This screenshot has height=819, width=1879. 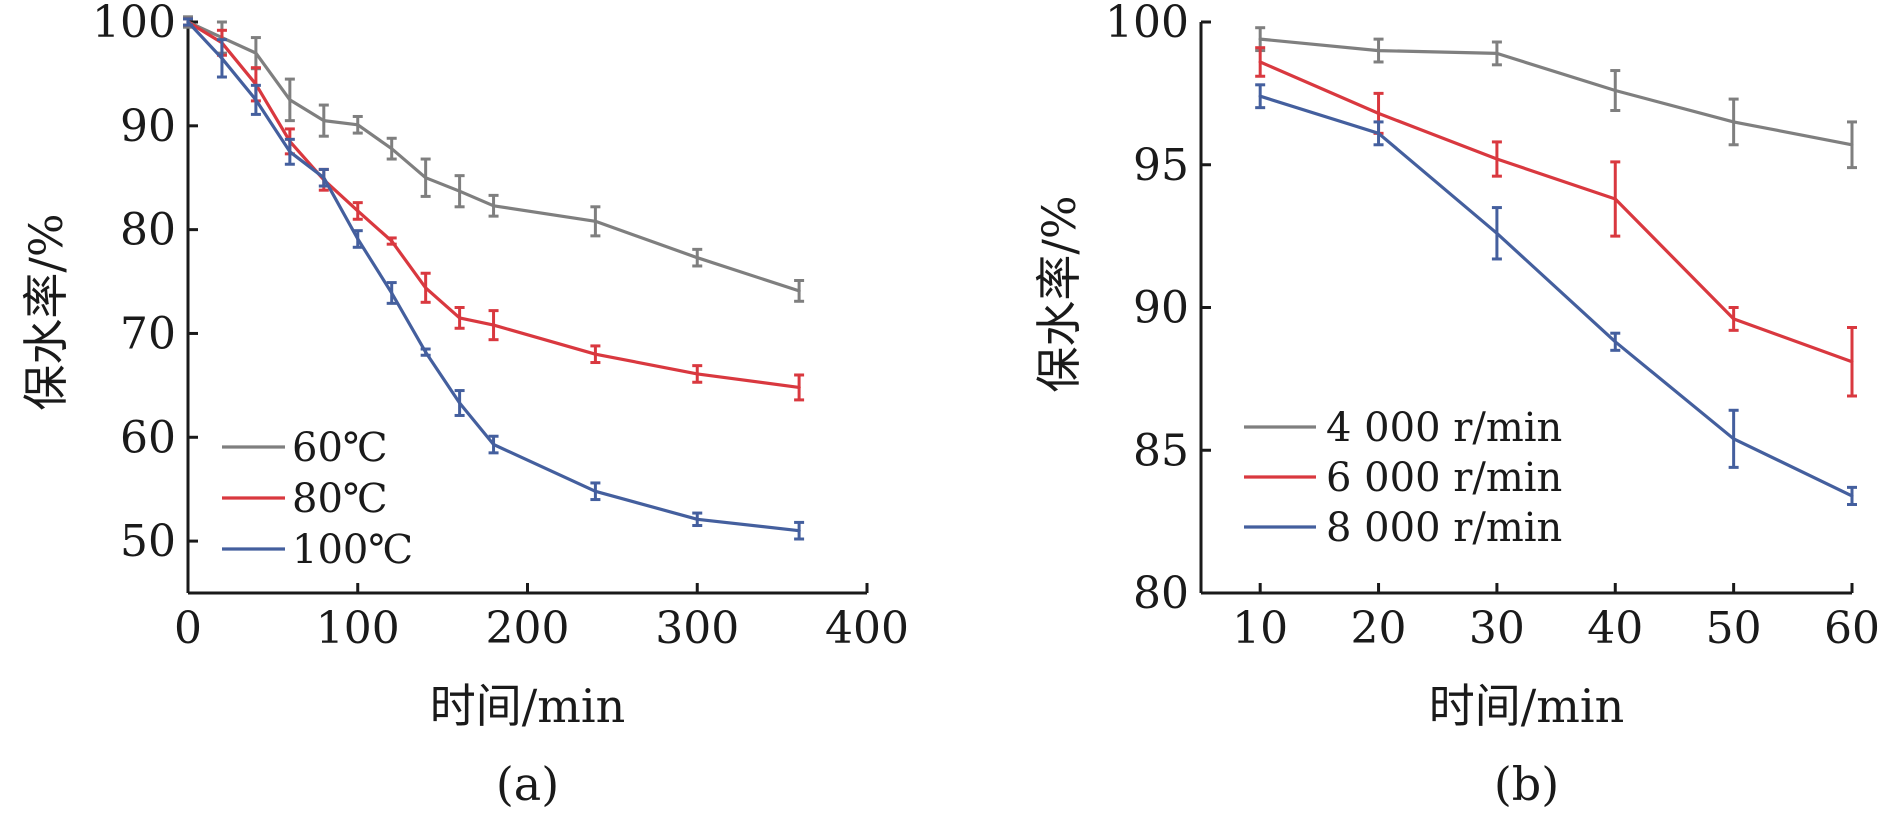 What do you see at coordinates (1734, 628) in the screenshot?
I see `x-tick-label: 50` at bounding box center [1734, 628].